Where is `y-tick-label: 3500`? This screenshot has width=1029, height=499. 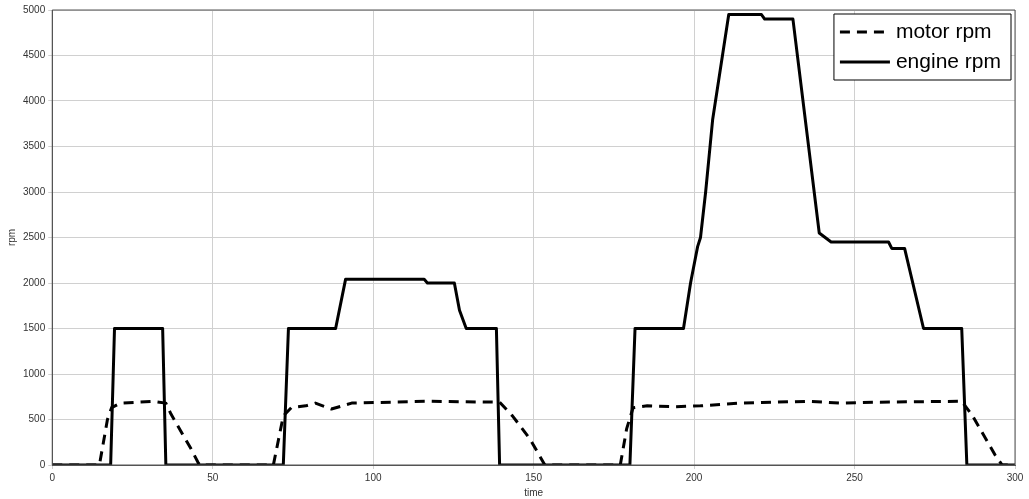
y-tick-label: 3500 is located at coordinates (34, 146).